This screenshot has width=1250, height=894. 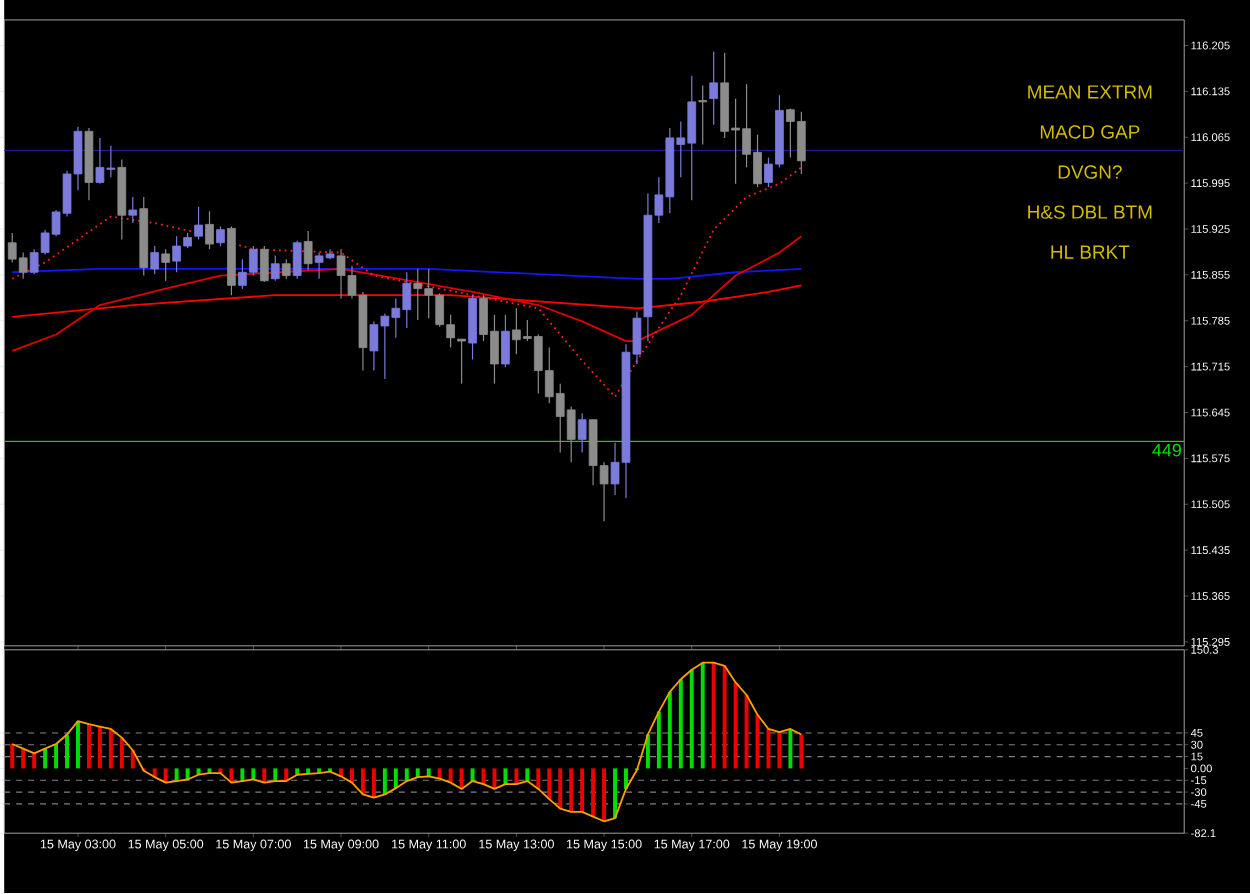 I want to click on annotation: H&S DBL BTM, so click(x=1090, y=212).